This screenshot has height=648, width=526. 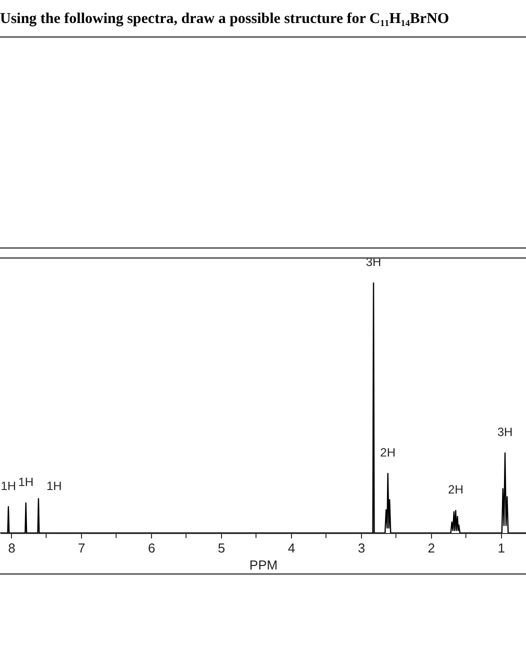 I want to click on x-tick-label: 1, so click(x=501, y=548).